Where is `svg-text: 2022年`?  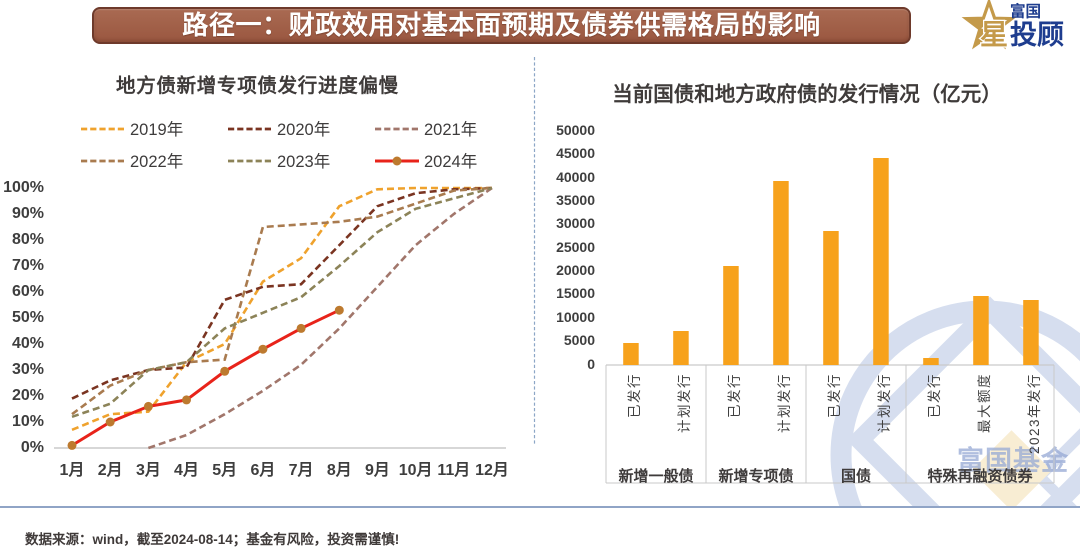
svg-text: 2022年 is located at coordinates (156, 161).